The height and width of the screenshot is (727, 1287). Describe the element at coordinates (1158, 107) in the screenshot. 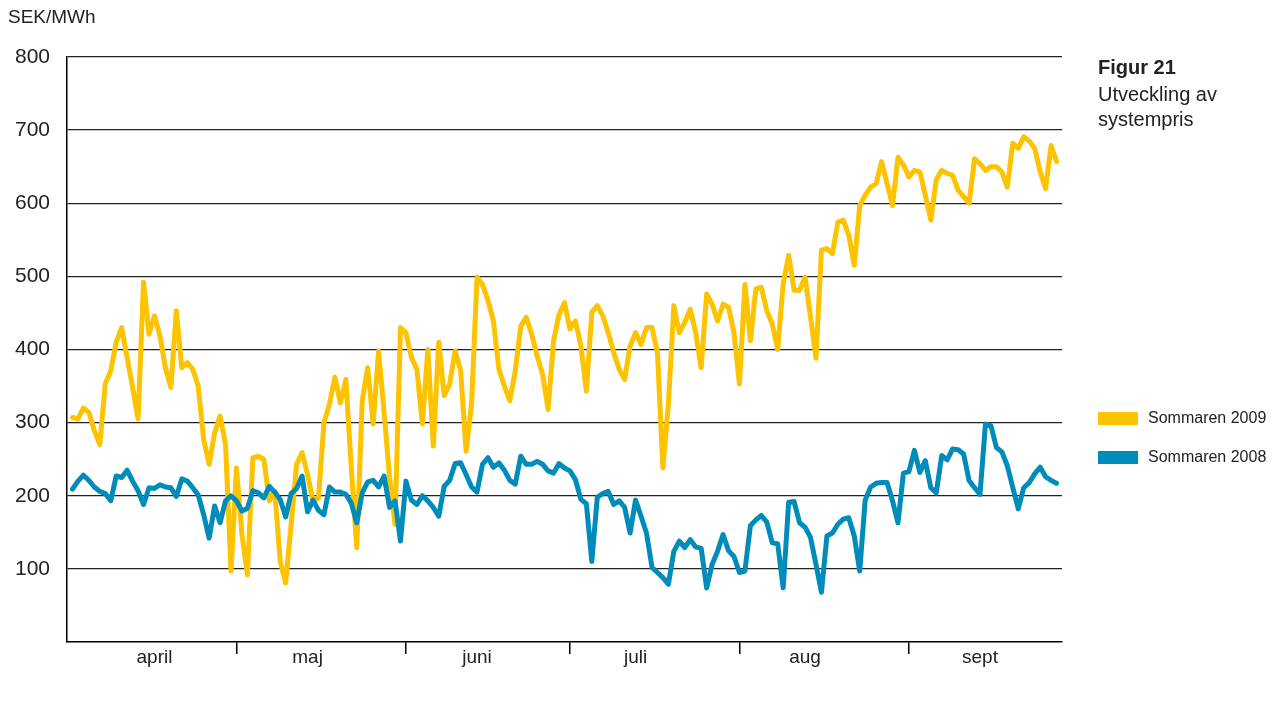

I see `text: Utveckling av systempris` at that location.